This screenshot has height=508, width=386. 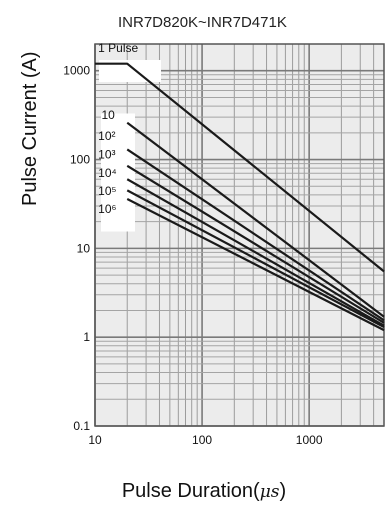 I want to click on x-tick-label: 10, so click(x=95, y=440).